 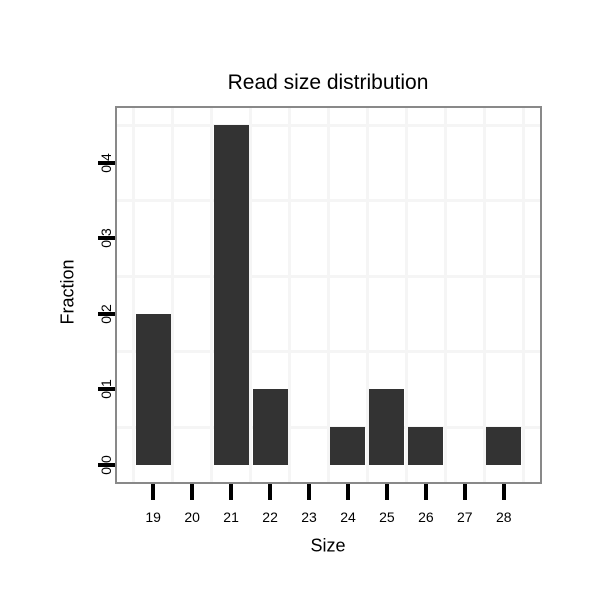 What do you see at coordinates (328, 545) in the screenshot?
I see `x-axis-title: Size` at bounding box center [328, 545].